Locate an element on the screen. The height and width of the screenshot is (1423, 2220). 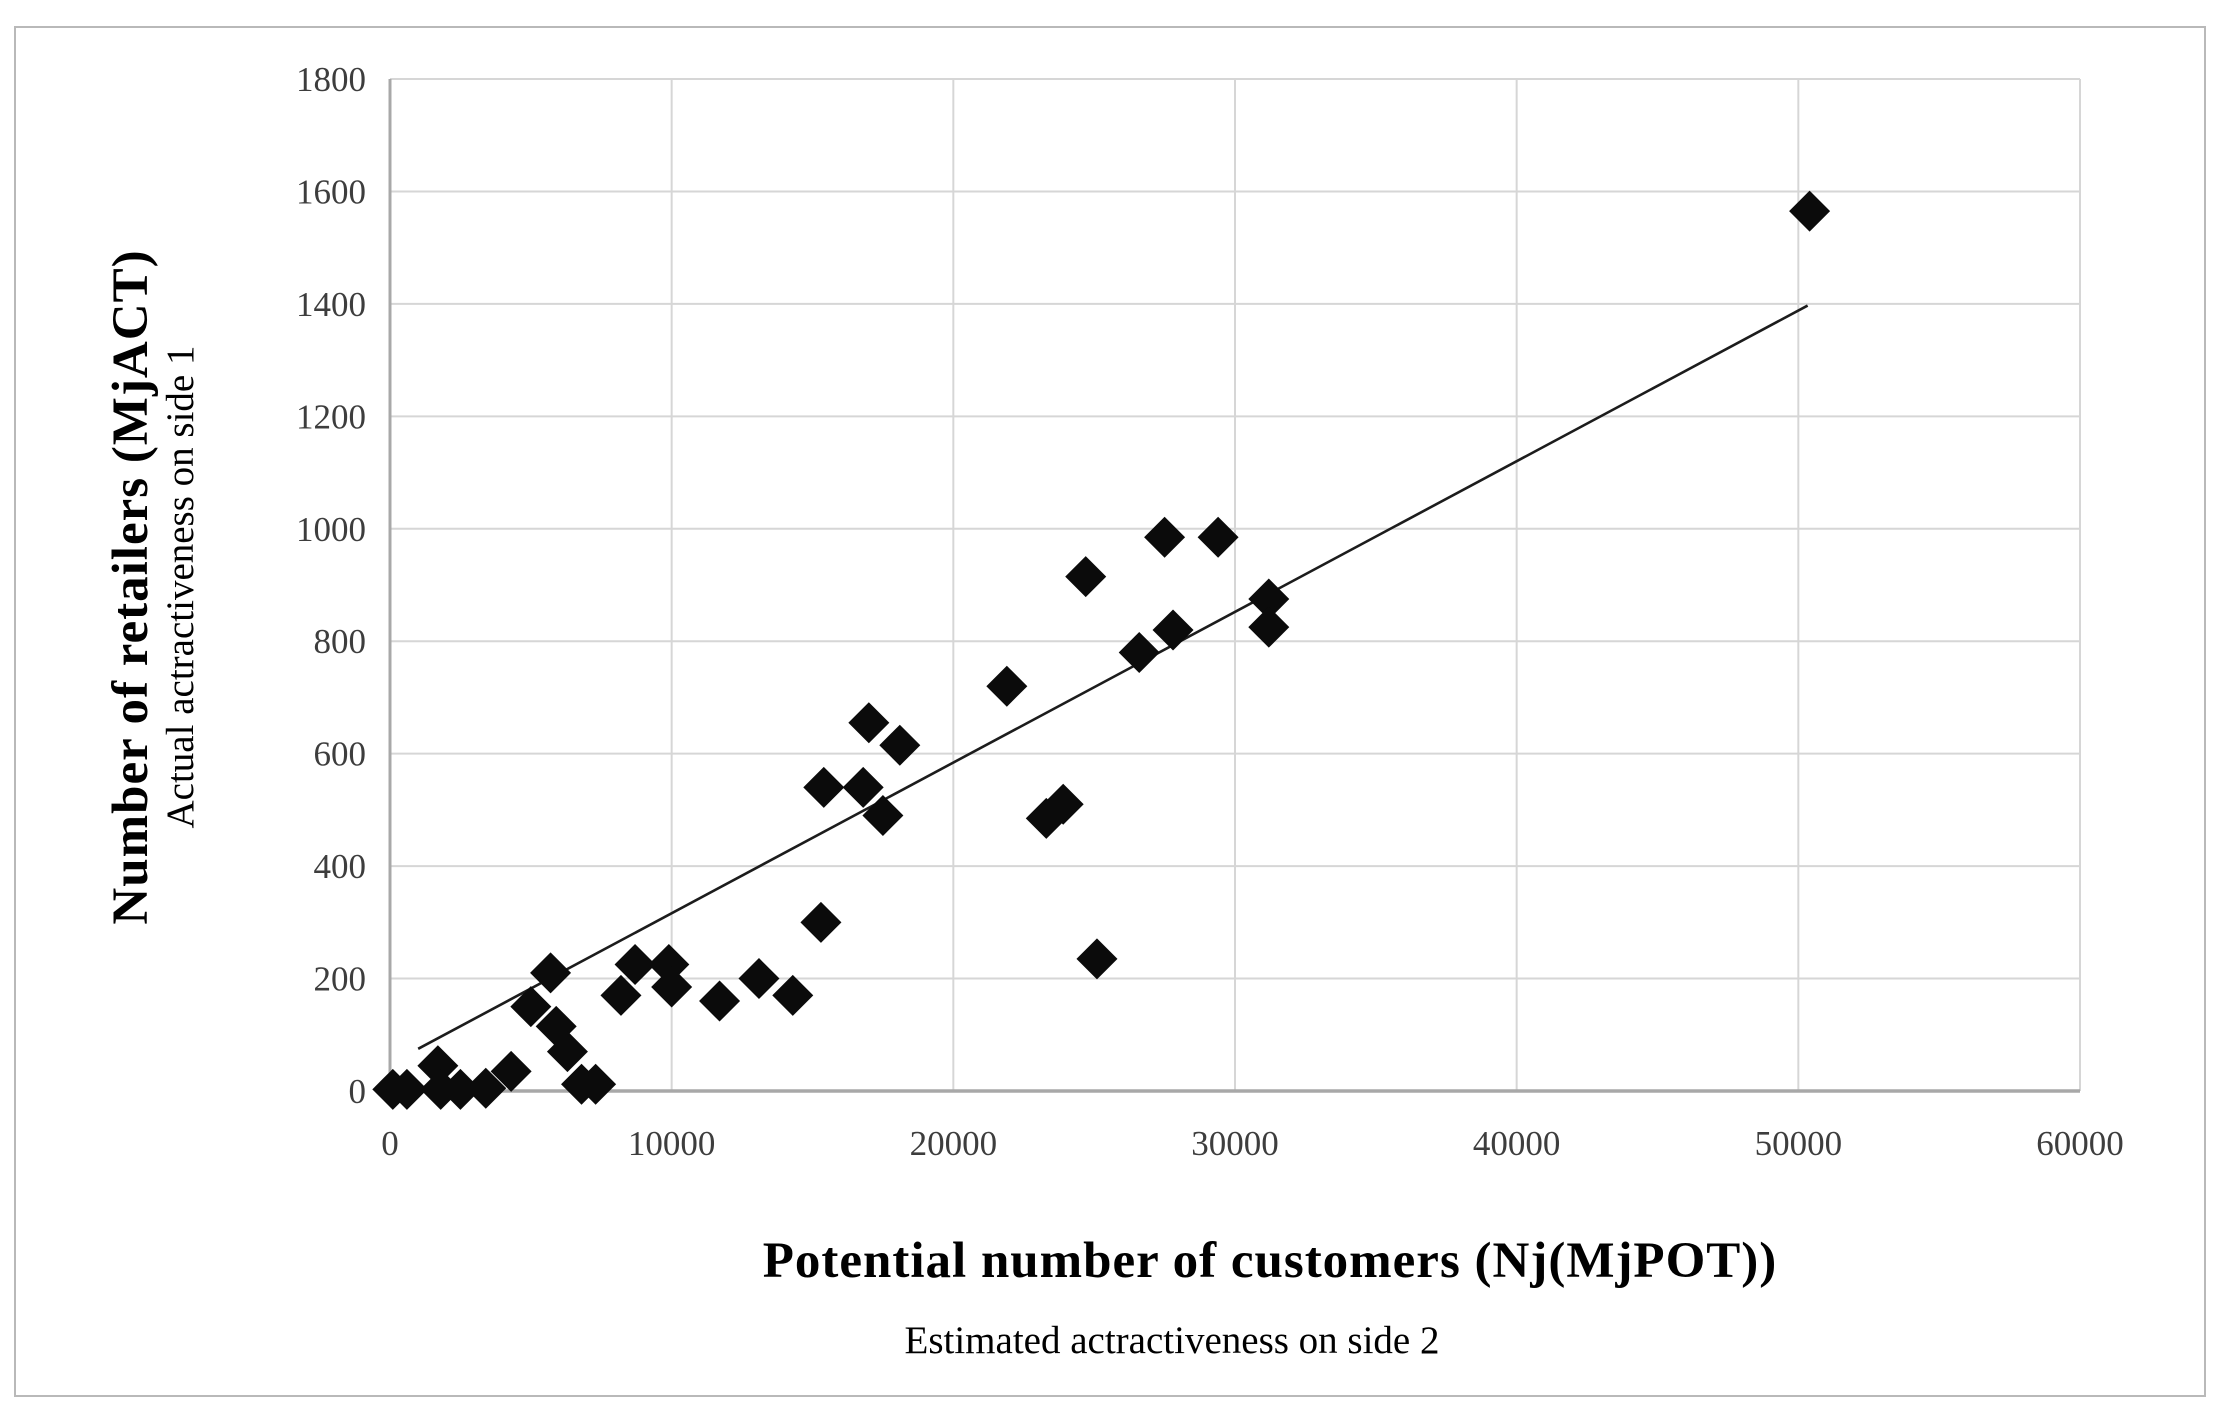
y-tick-label: 1000 is located at coordinates (331, 529).